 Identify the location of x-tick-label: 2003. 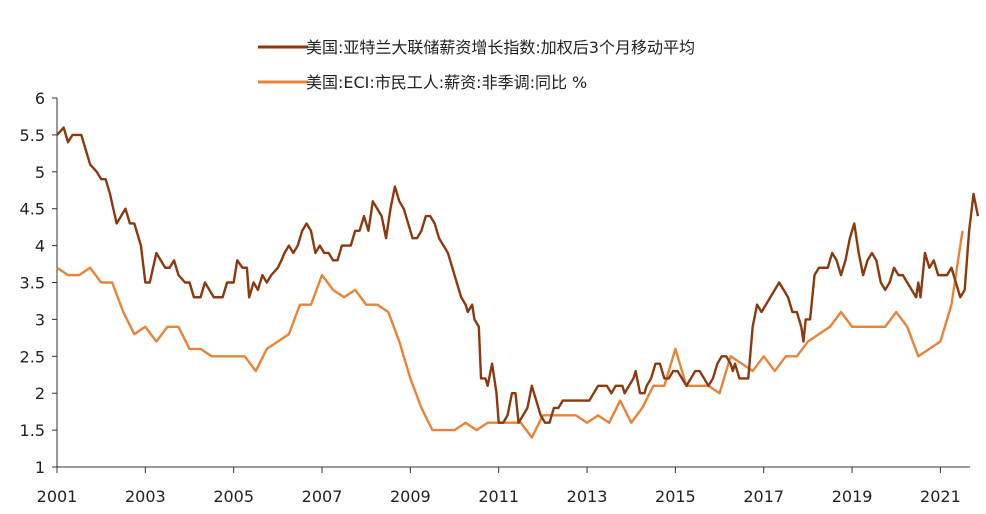
(145, 496).